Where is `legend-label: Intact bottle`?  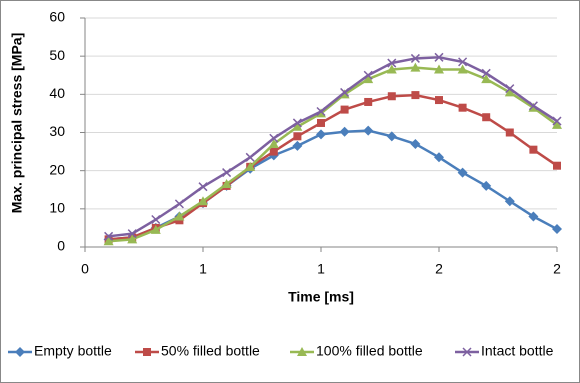 legend-label: Intact bottle is located at coordinates (517, 351).